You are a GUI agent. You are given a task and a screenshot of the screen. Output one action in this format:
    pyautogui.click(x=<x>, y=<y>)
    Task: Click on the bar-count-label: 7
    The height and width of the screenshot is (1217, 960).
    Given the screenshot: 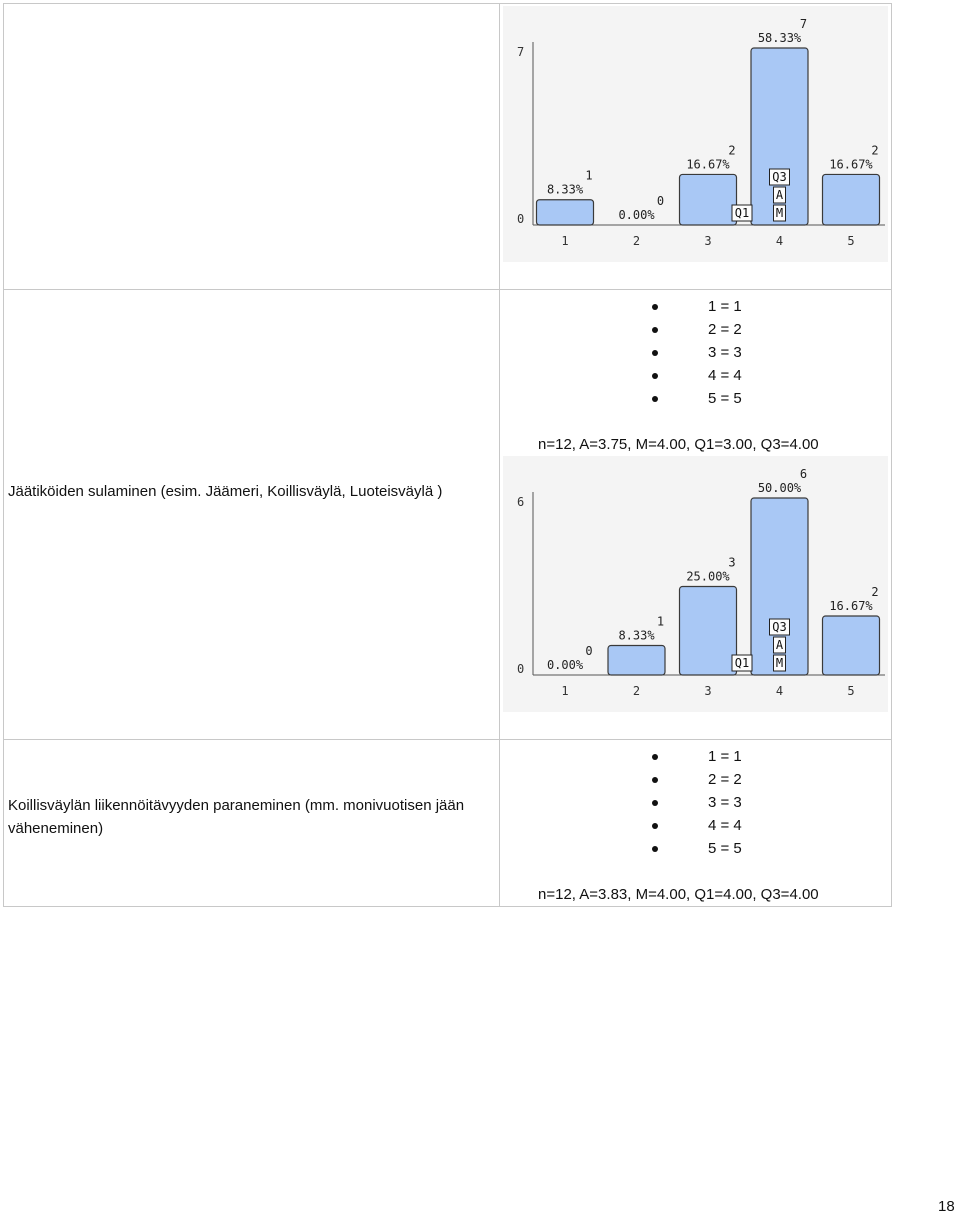 What is the action you would take?
    pyautogui.click(x=803, y=24)
    